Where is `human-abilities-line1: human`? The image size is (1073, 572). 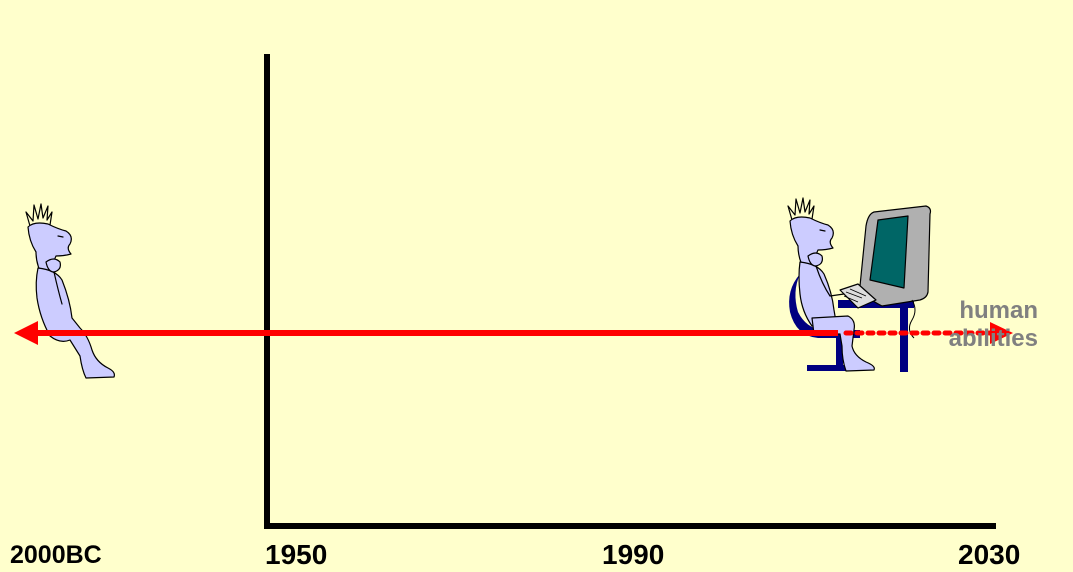 human-abilities-line1: human is located at coordinates (998, 310).